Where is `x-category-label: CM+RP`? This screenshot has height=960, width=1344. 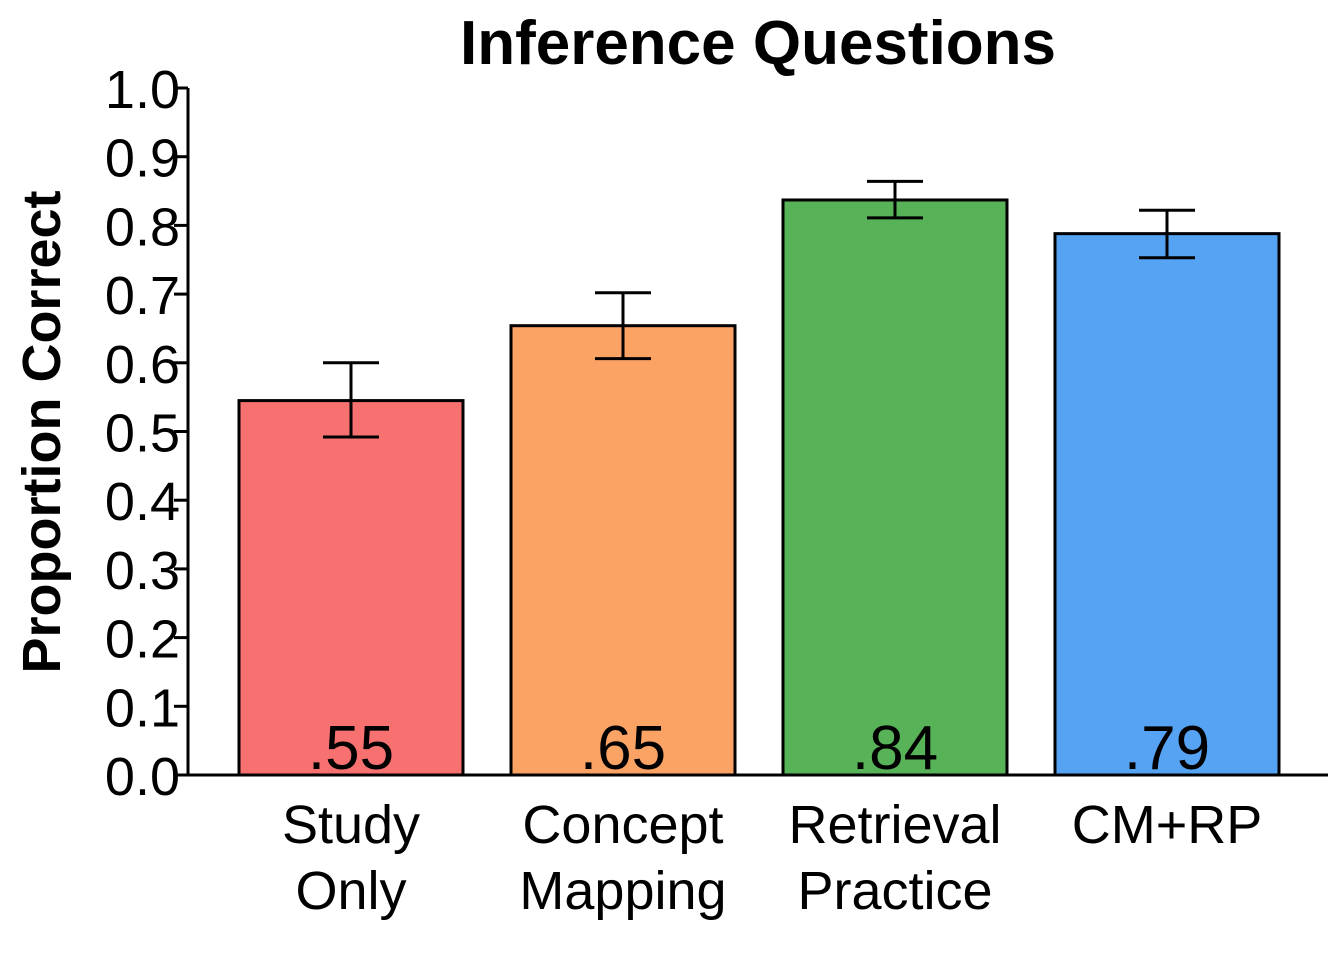
x-category-label: CM+RP is located at coordinates (1167, 825).